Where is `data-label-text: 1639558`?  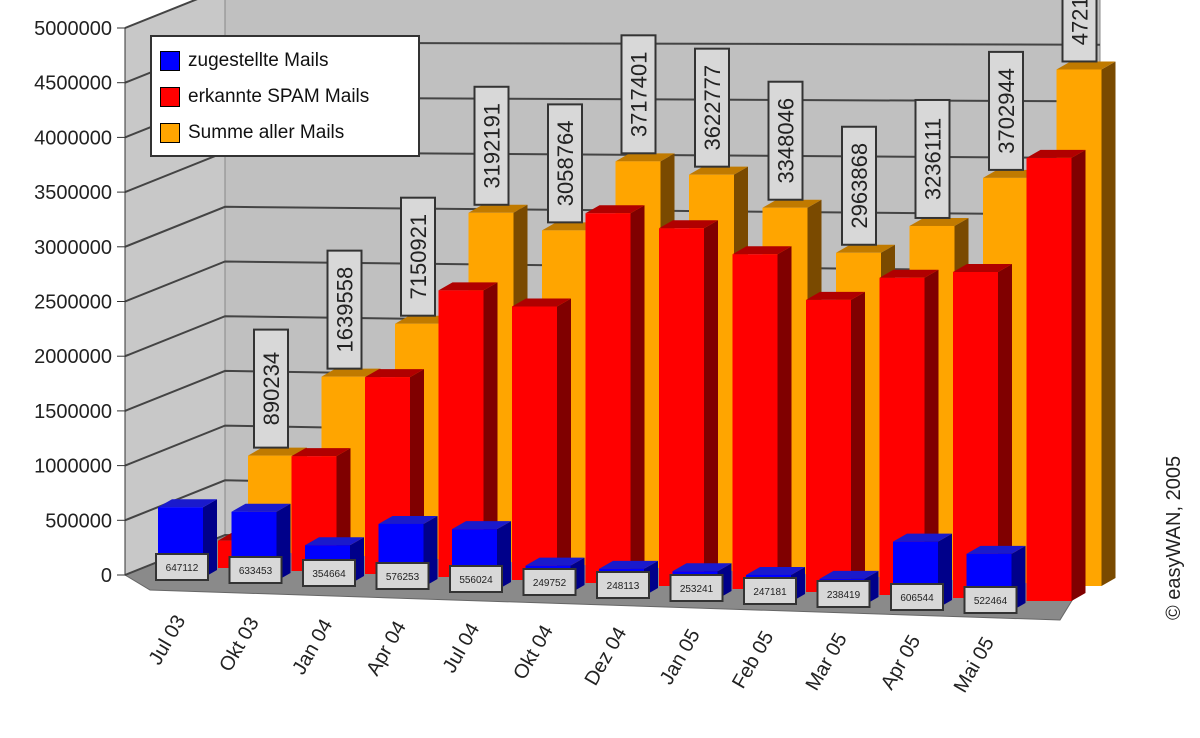 data-label-text: 1639558 is located at coordinates (345, 310).